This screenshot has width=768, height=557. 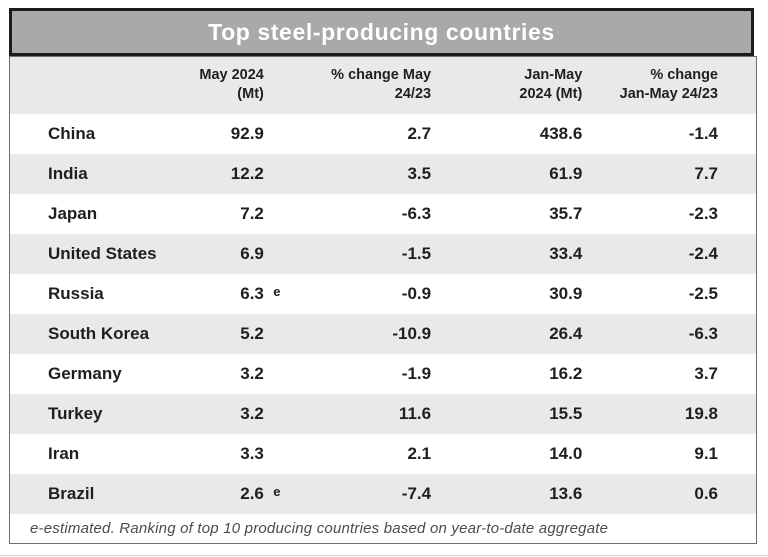 I want to click on table-row-brazil: Brazil 2.6 e -7.4 13.6 0.6, so click(x=383, y=493).